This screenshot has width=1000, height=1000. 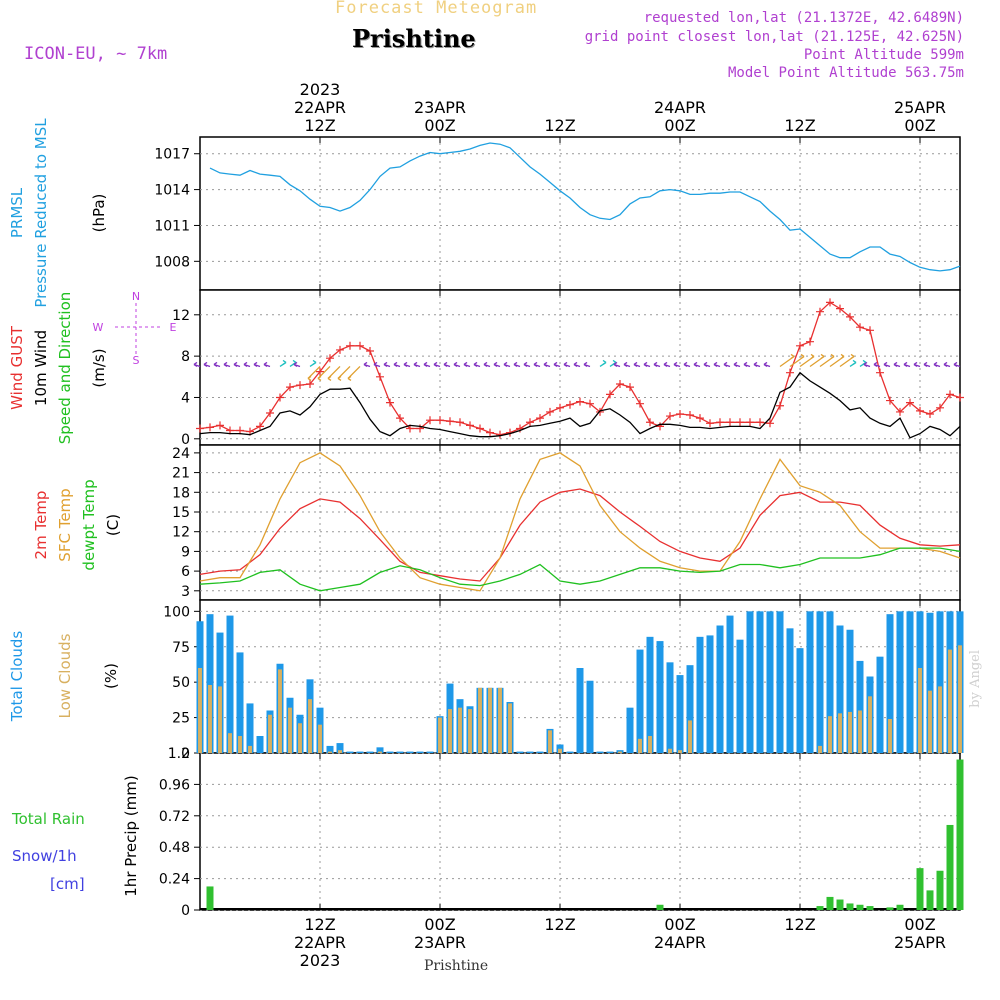 I want to click on temp2m-axis-label: 2m Temp, so click(x=41, y=525).